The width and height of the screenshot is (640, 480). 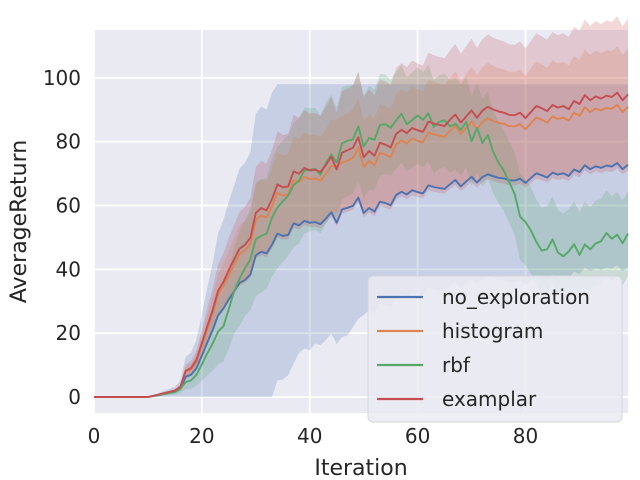 I want to click on x-tick-label: 60, so click(x=417, y=436).